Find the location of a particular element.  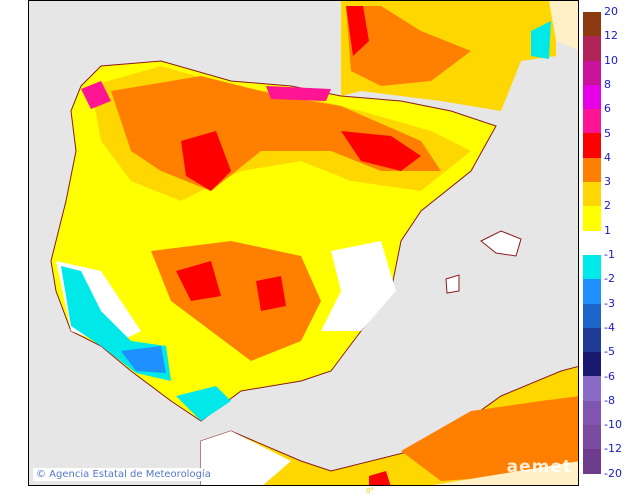

pink-anomaly-cantabria is located at coordinates (298, 93).